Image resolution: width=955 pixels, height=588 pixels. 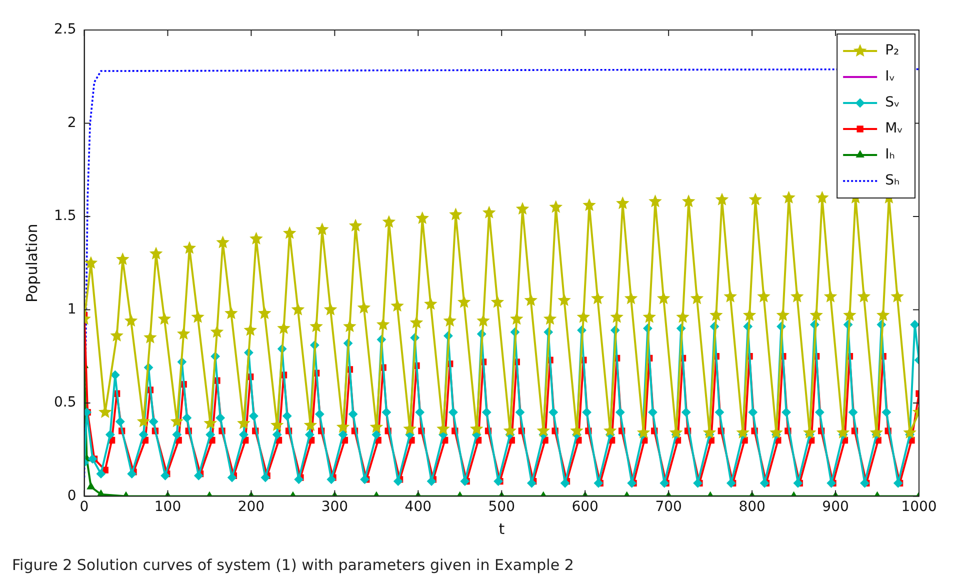 What do you see at coordinates (293, 565) in the screenshot?
I see `caption: Figure 2 Solution curves of system (1) with parameters given in Example 2` at bounding box center [293, 565].